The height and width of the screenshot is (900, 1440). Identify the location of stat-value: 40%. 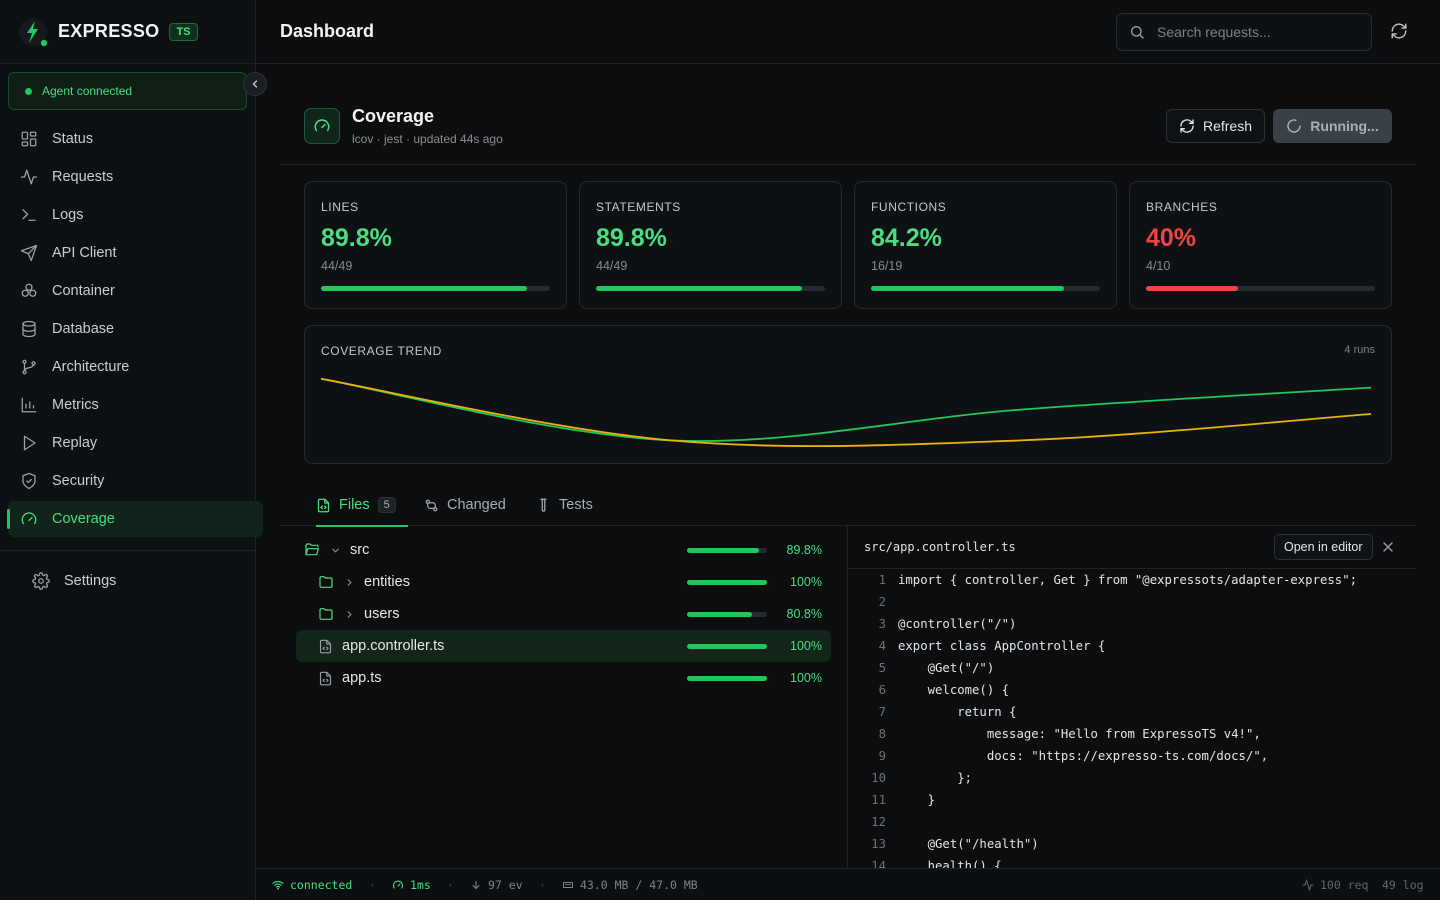
(1171, 238).